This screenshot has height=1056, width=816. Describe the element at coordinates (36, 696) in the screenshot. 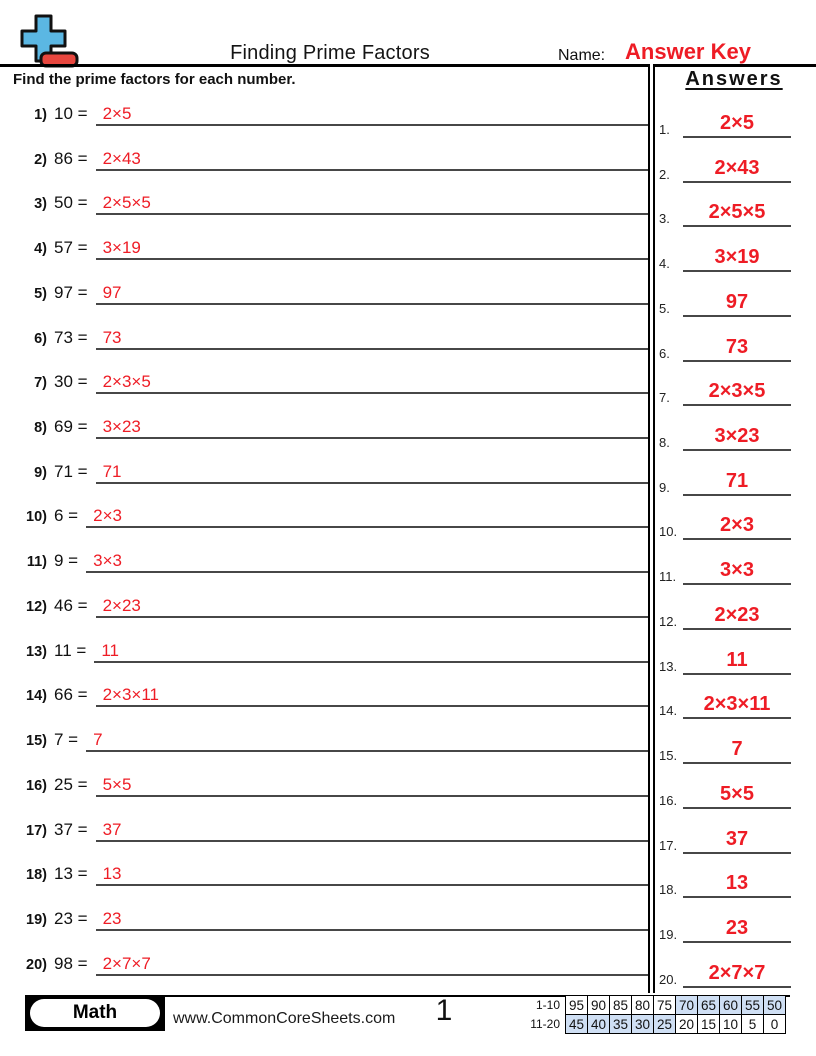

I see `problem-number: 14)` at that location.